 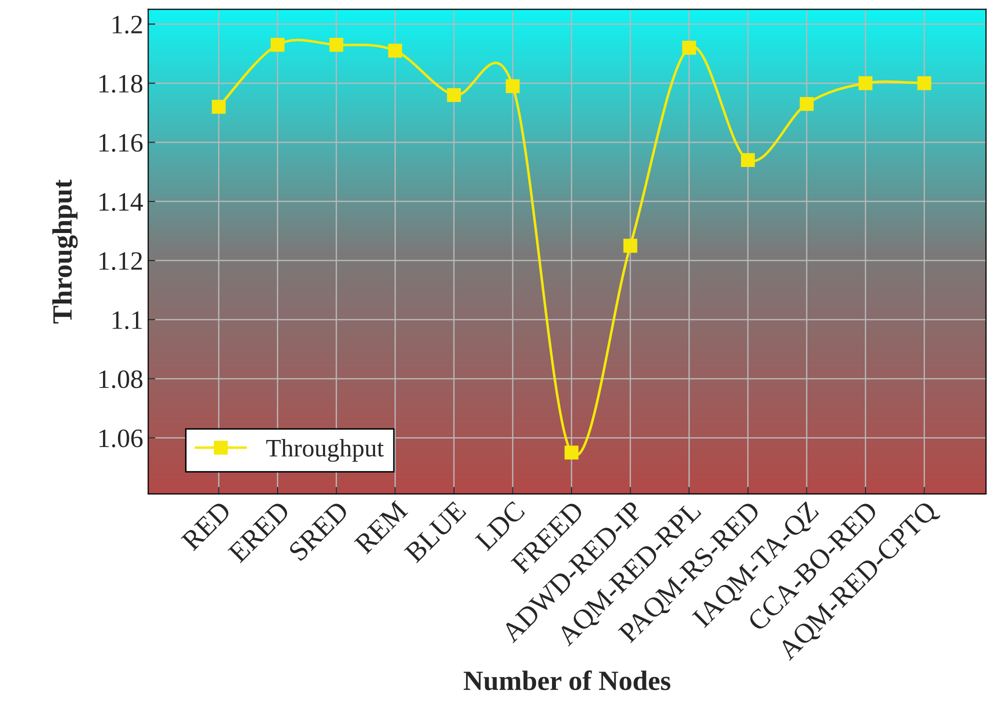 What do you see at coordinates (120, 379) in the screenshot?
I see `y-tick-label: 1.08` at bounding box center [120, 379].